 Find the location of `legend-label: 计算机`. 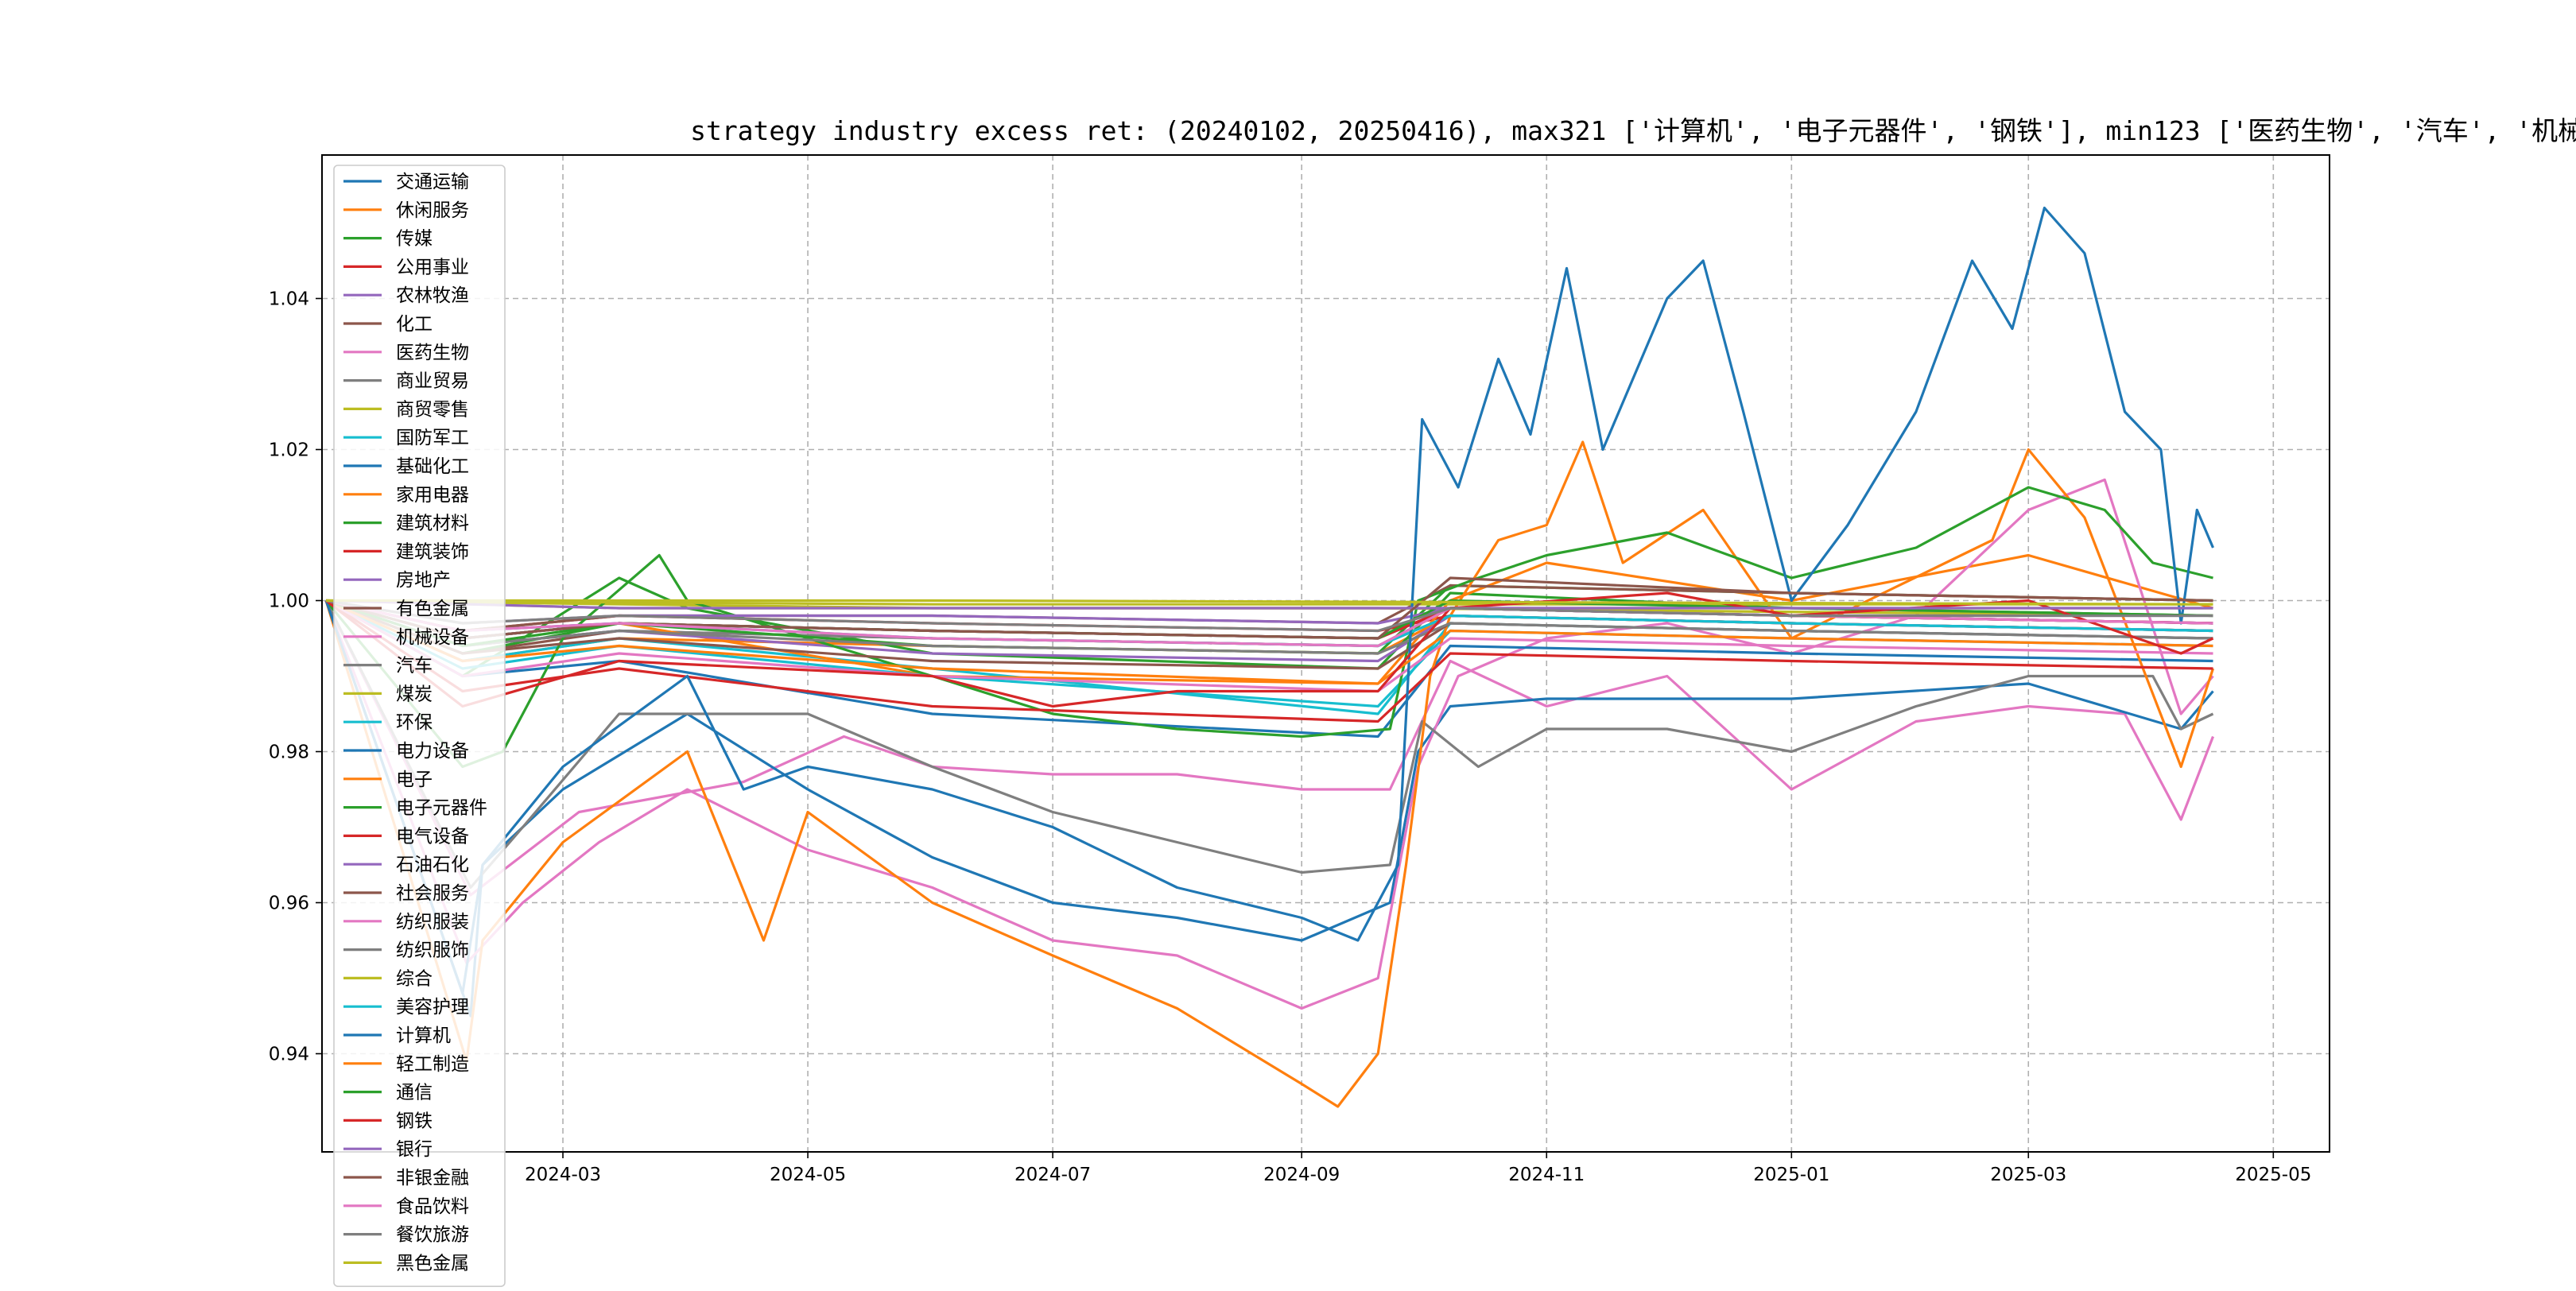

legend-label: 计算机 is located at coordinates (423, 1035).